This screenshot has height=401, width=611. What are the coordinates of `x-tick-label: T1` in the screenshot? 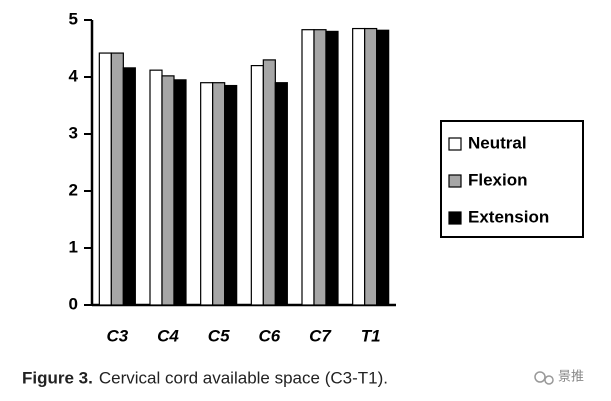 It's located at (371, 335).